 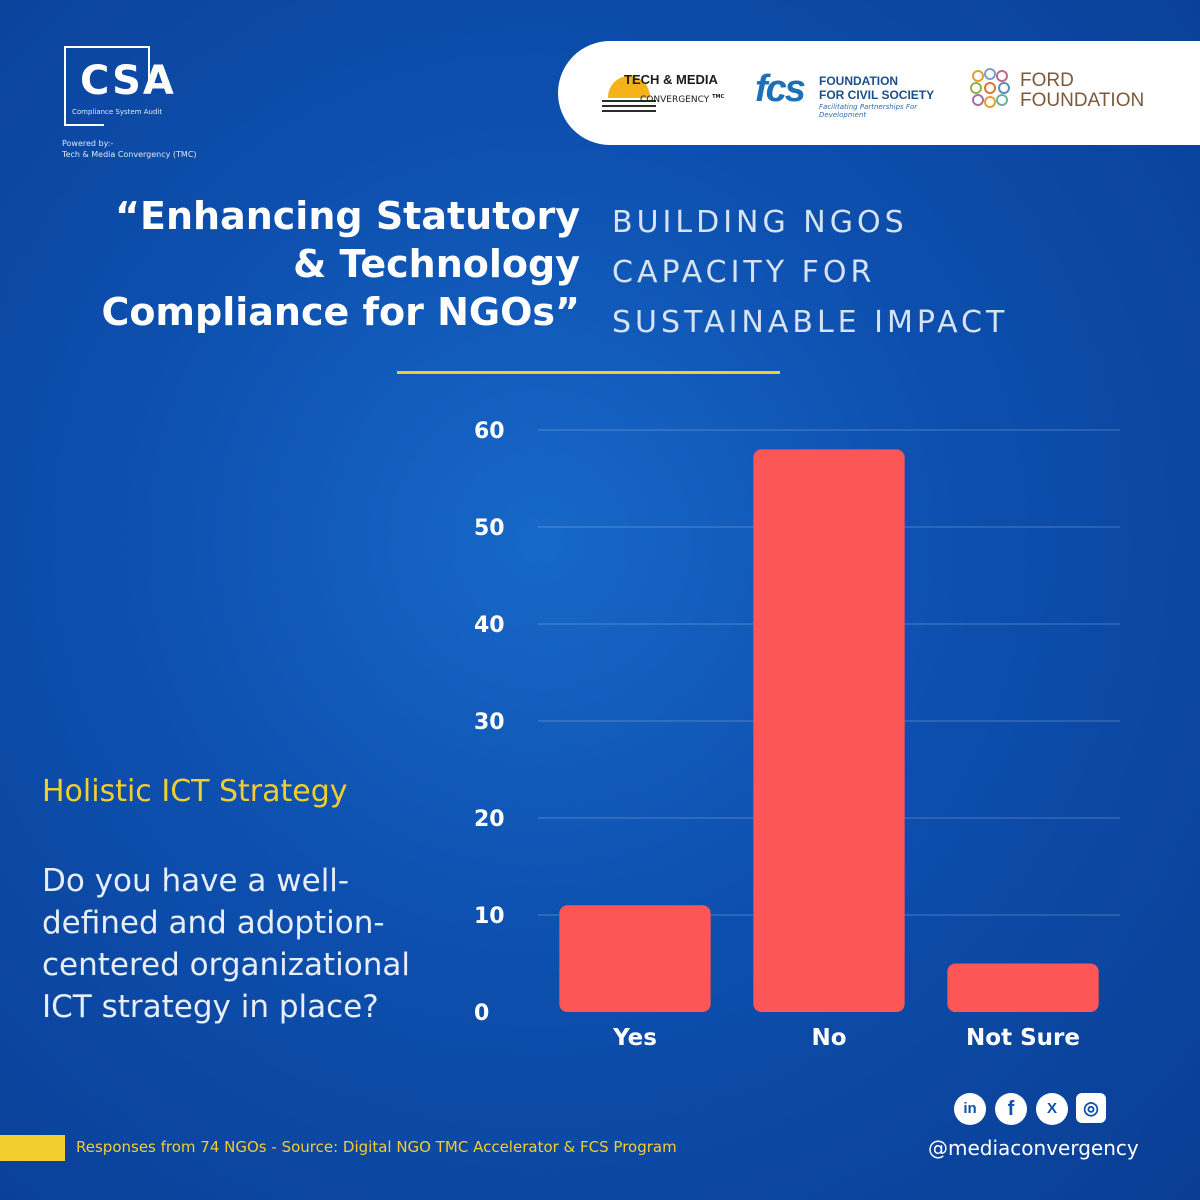 What do you see at coordinates (489, 431) in the screenshot?
I see `y-tick-label: 60` at bounding box center [489, 431].